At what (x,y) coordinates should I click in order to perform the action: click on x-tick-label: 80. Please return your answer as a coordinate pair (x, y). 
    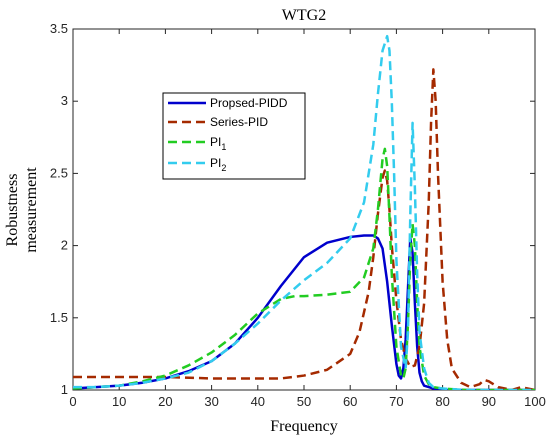
    Looking at the image, I should click on (442, 401).